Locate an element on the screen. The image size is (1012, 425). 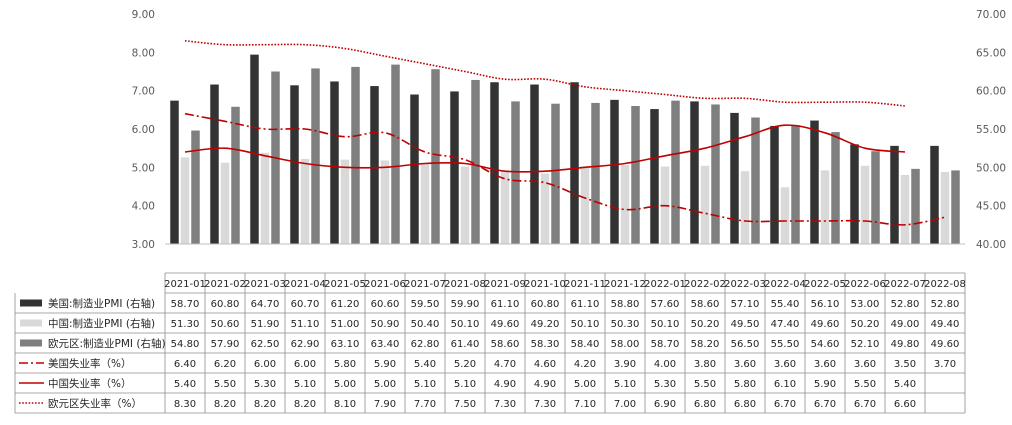
table-value-label: 49.60 is located at coordinates (505, 324).